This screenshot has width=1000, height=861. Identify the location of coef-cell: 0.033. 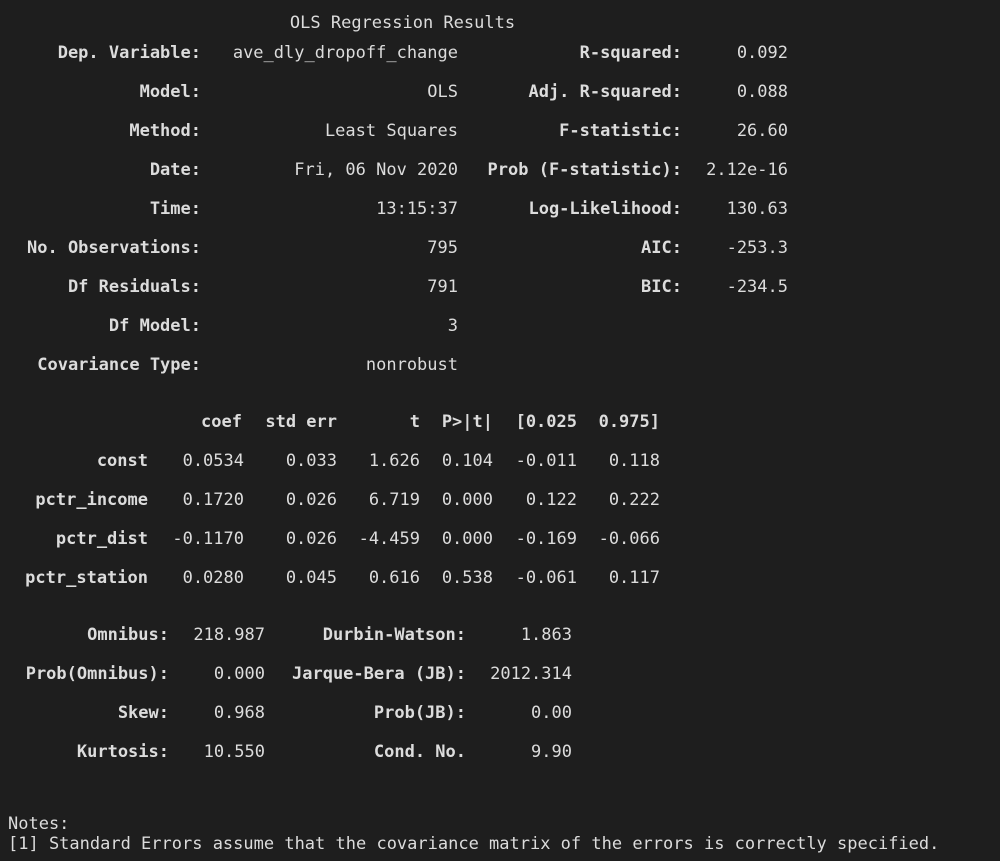
(311, 461).